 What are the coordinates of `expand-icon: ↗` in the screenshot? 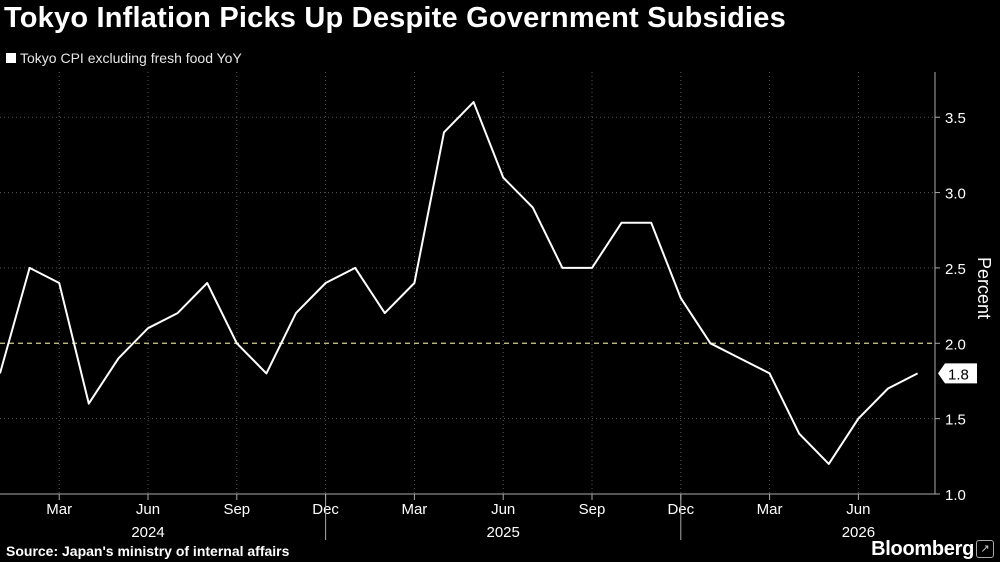 It's located at (985, 549).